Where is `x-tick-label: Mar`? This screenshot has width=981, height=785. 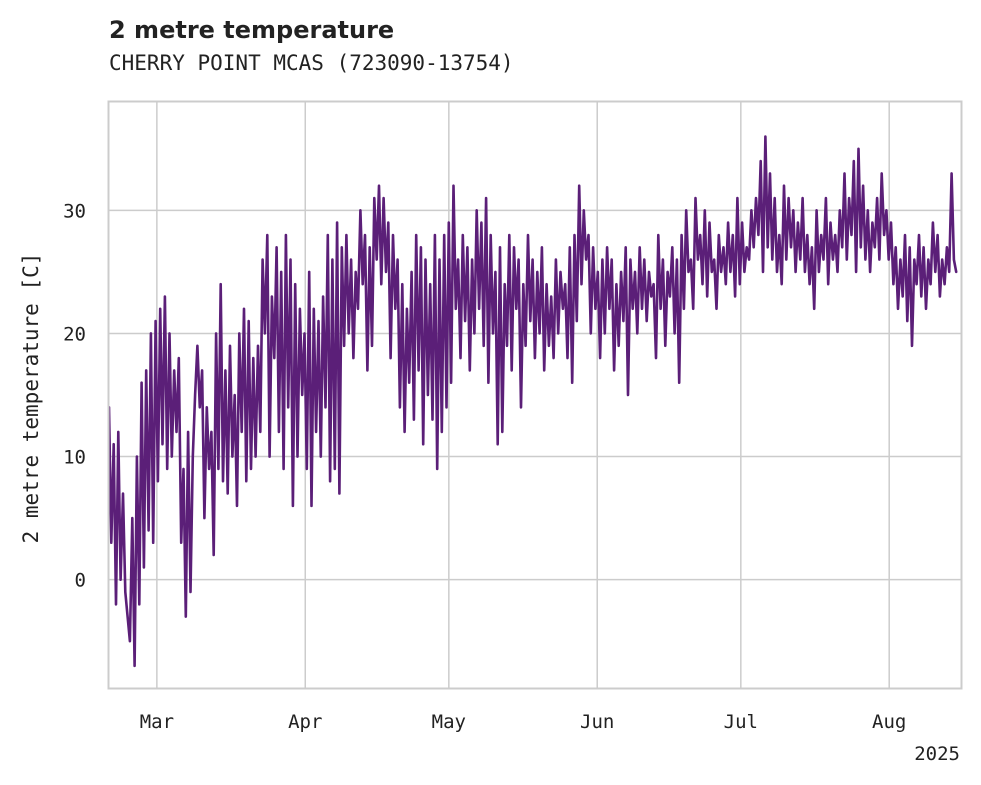 x-tick-label: Mar is located at coordinates (157, 722).